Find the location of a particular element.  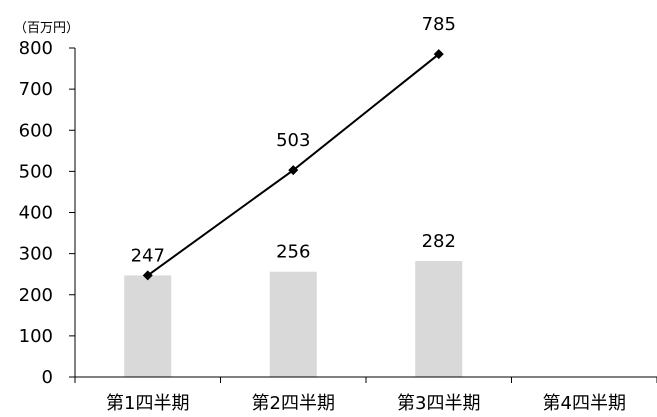

y-tick-label: 200 is located at coordinates (36, 295).